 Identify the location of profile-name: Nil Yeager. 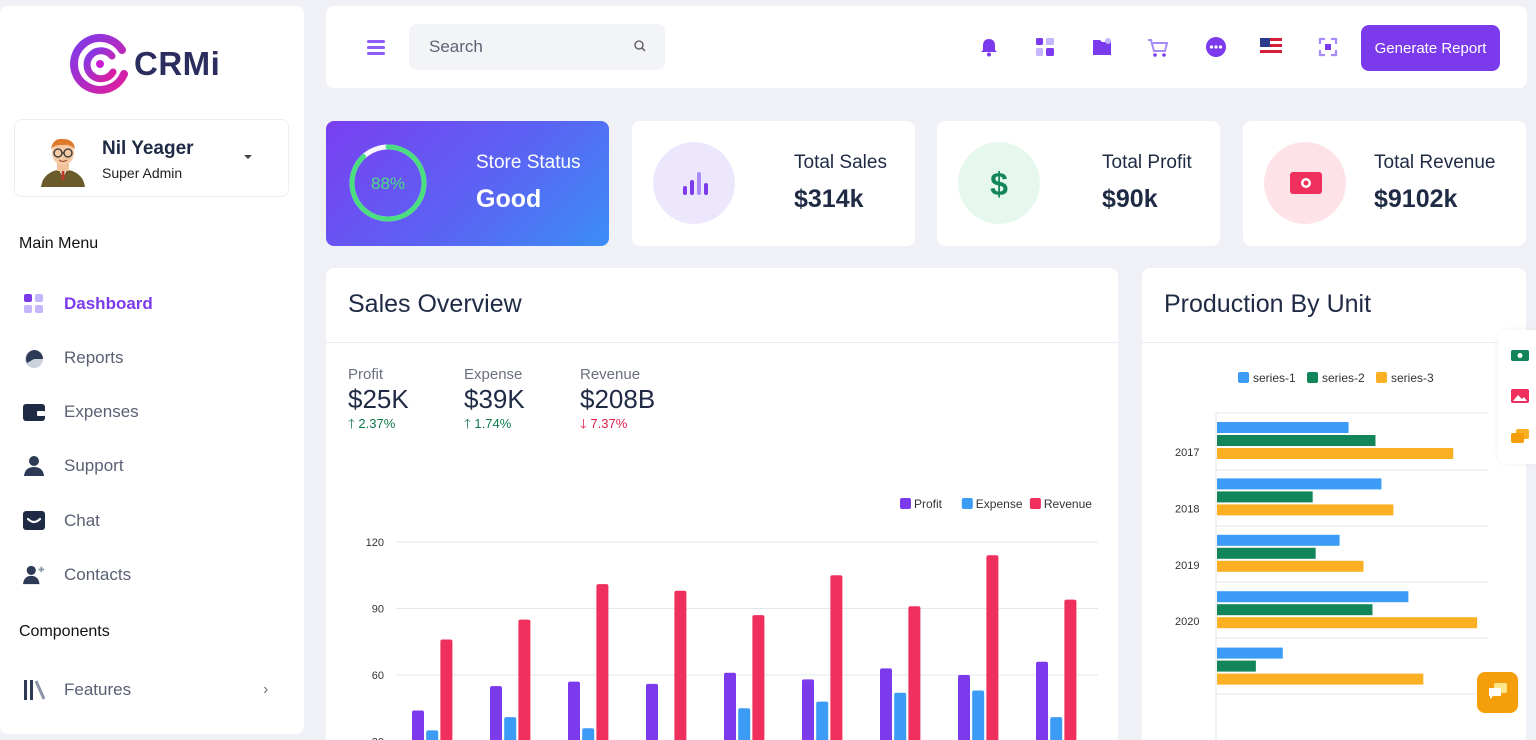
(148, 148).